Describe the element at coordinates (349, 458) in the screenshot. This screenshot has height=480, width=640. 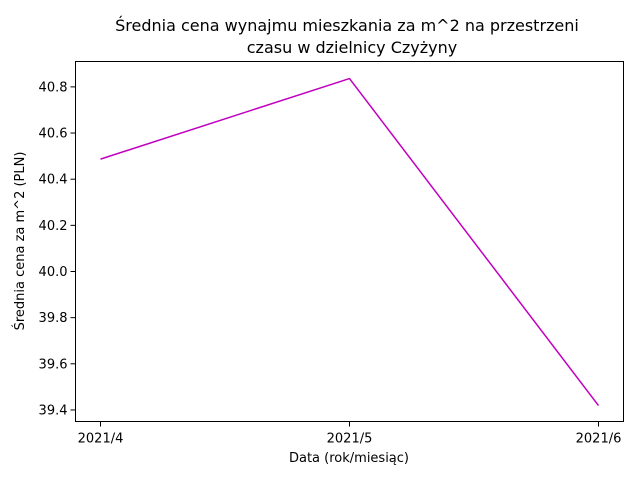
I see `x-axis-label: Data (rok/miesiąc)` at that location.